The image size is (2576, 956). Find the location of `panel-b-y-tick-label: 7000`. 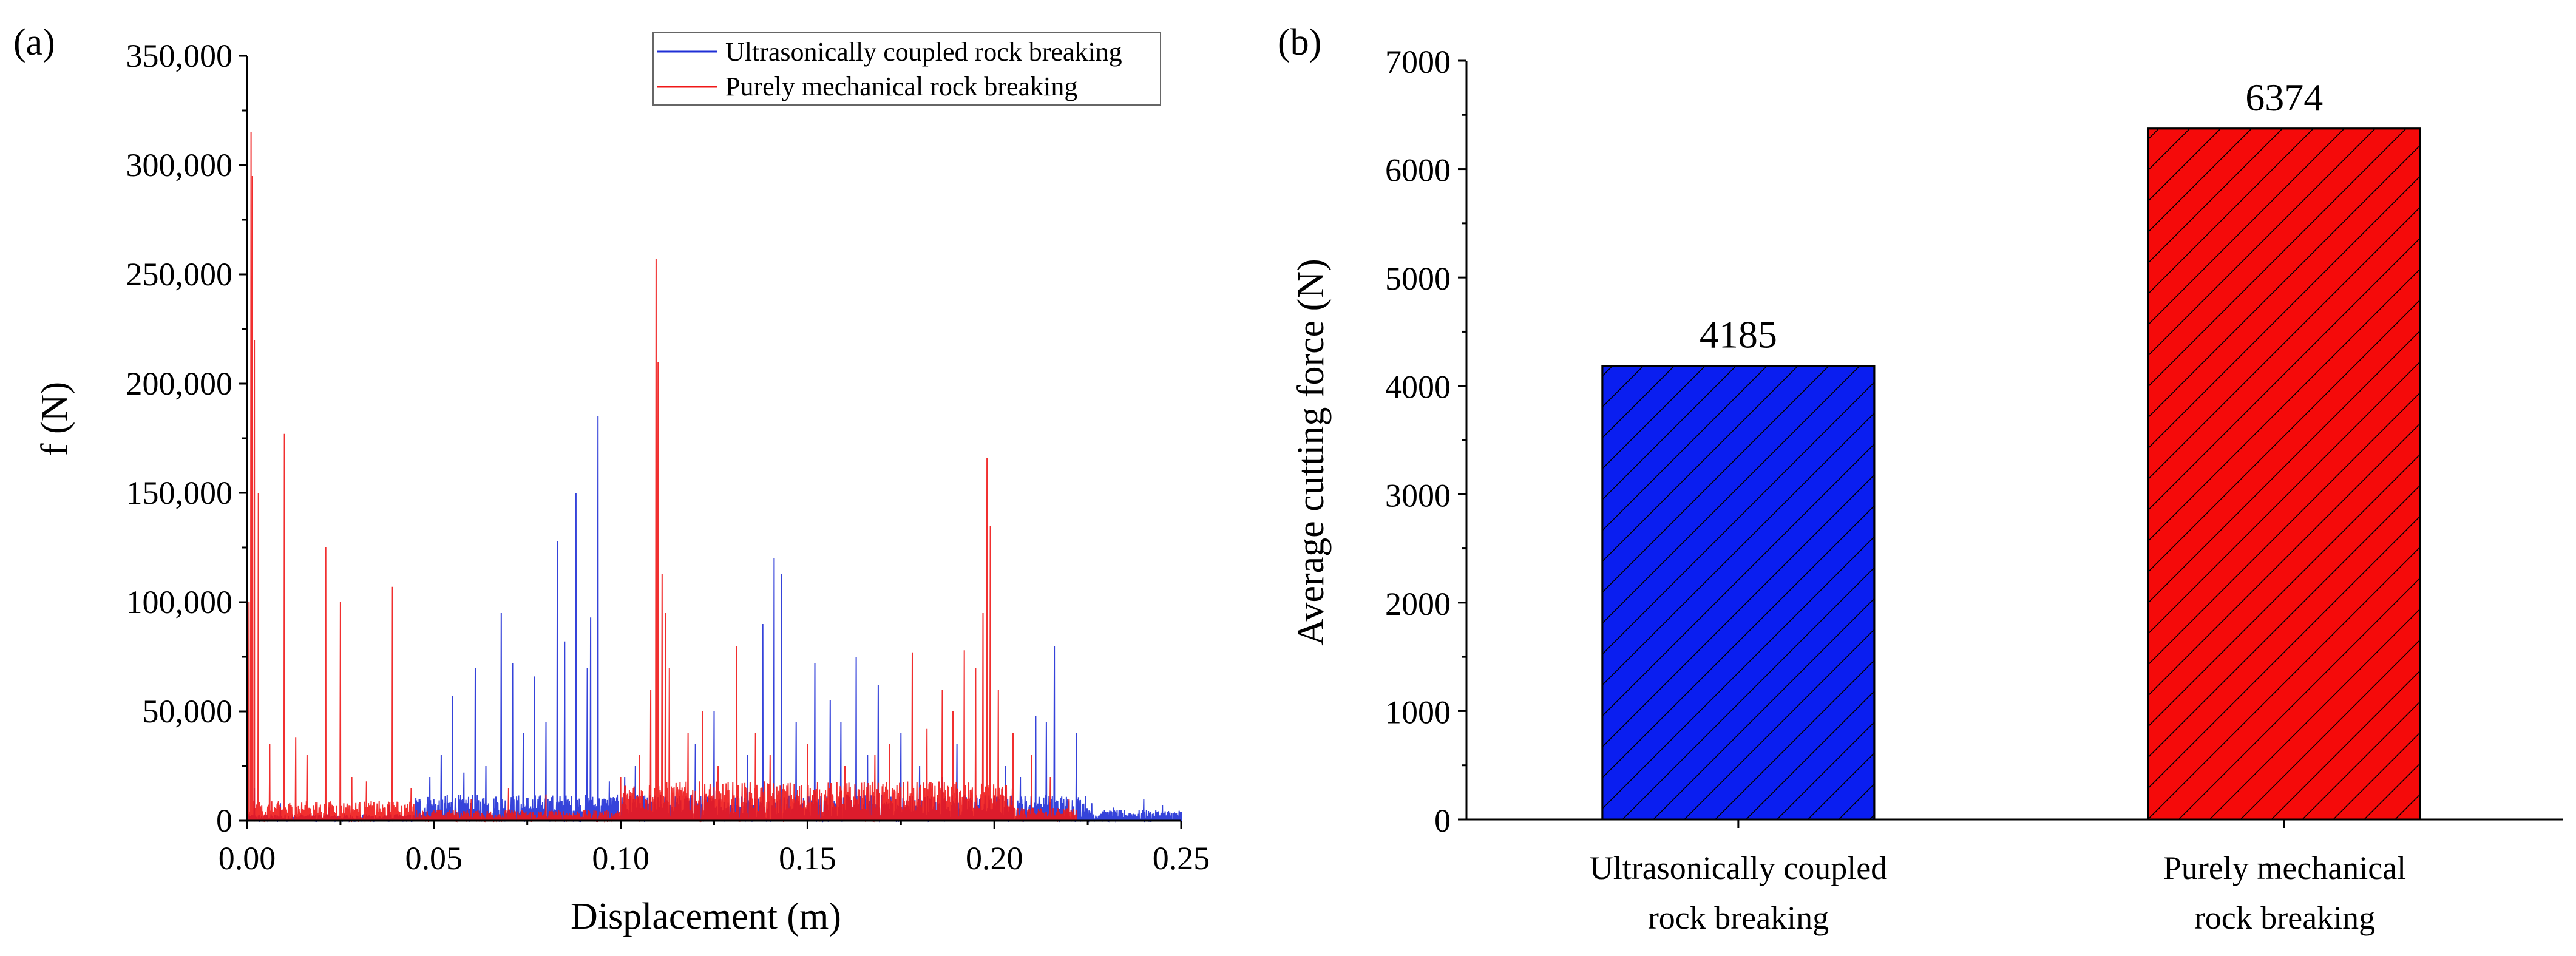

panel-b-y-tick-label: 7000 is located at coordinates (1418, 62).